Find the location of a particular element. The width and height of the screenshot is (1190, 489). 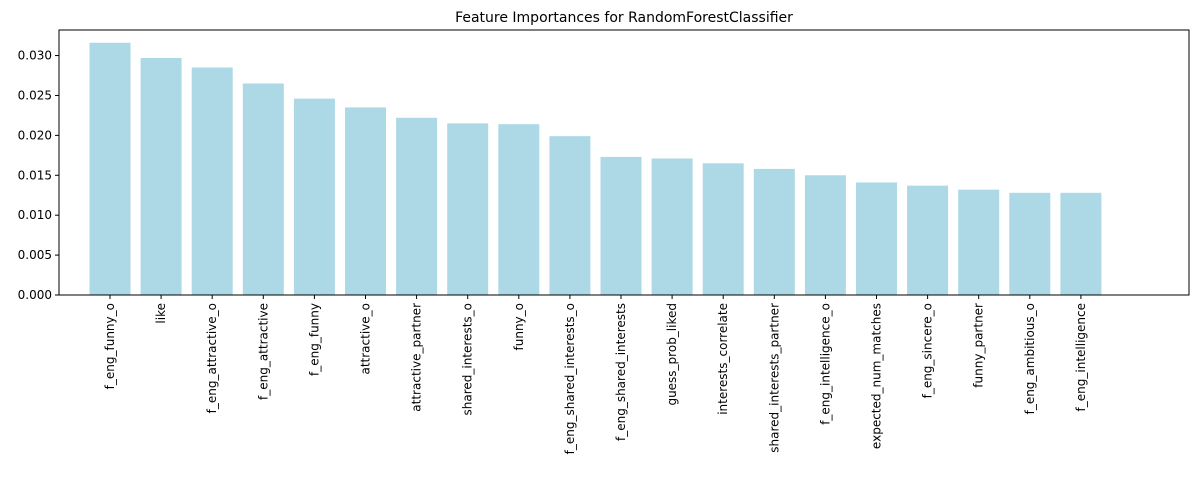

x-tick-label: f_eng_attractive_o is located at coordinates (212, 358).